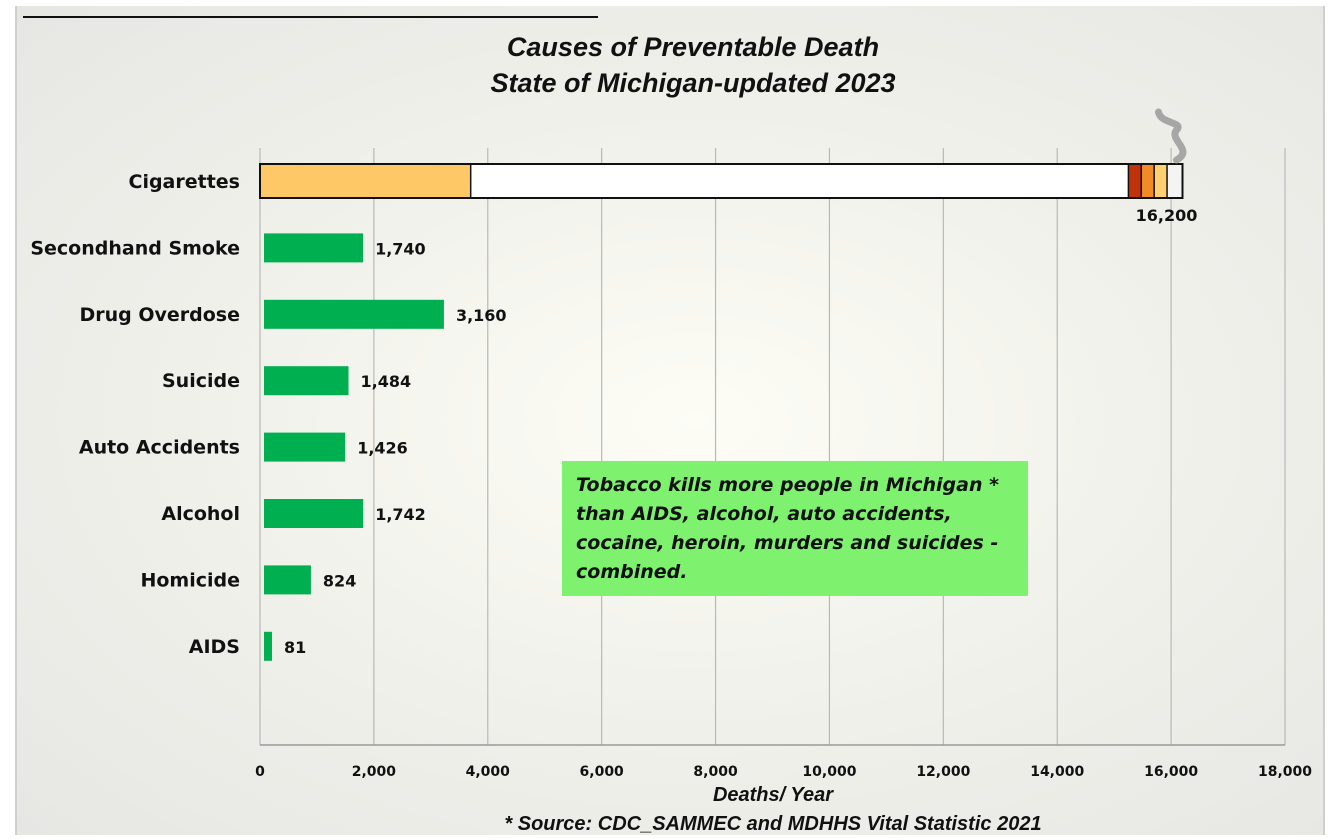 Image resolution: width=1335 pixels, height=839 pixels. Describe the element at coordinates (295, 647) in the screenshot. I see `value-label: 81` at that location.